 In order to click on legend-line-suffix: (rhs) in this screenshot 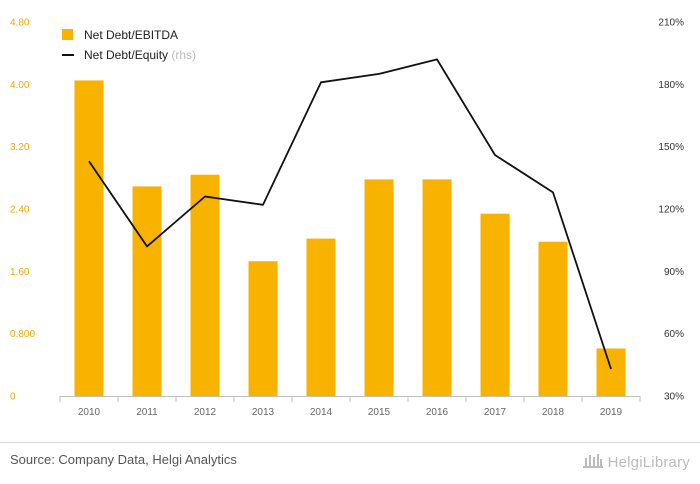, I will do `click(183, 55)`.